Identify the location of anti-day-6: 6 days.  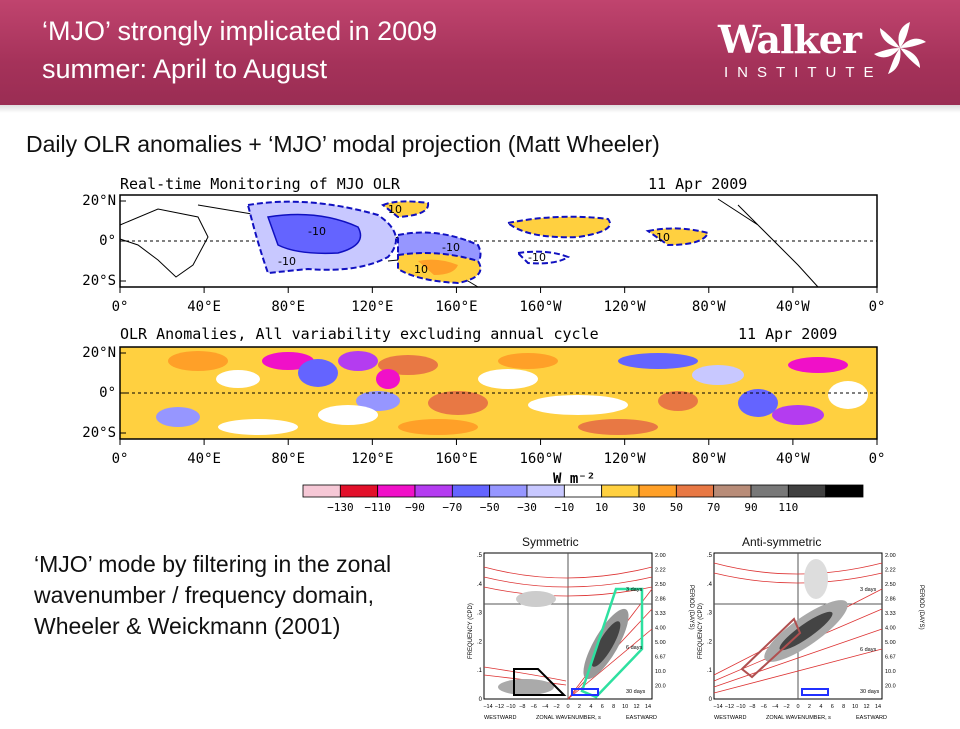
(868, 650).